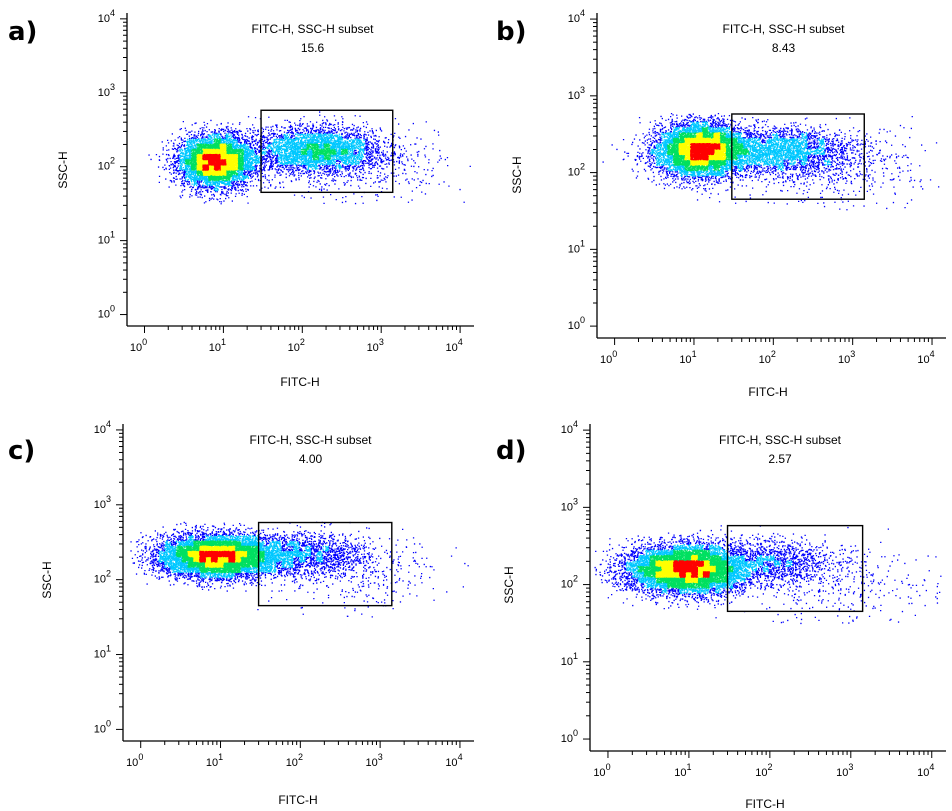  I want to click on gate-percentage: 2.57, so click(780, 459).